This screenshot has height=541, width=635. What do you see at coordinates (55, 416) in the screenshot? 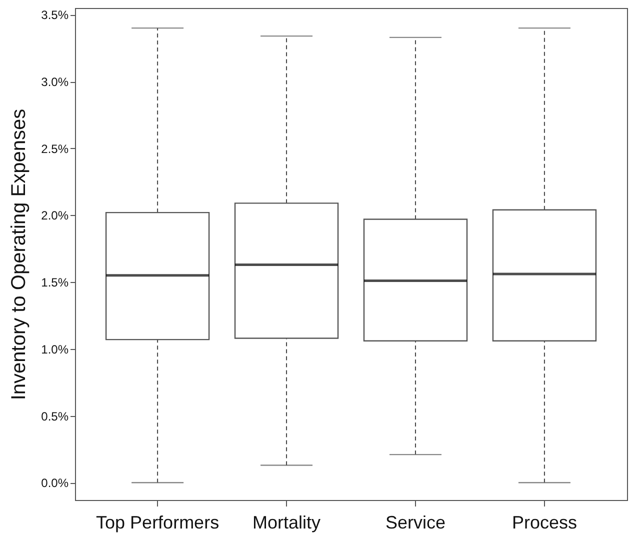
I see `y-tick-label: 0.5%` at bounding box center [55, 416].